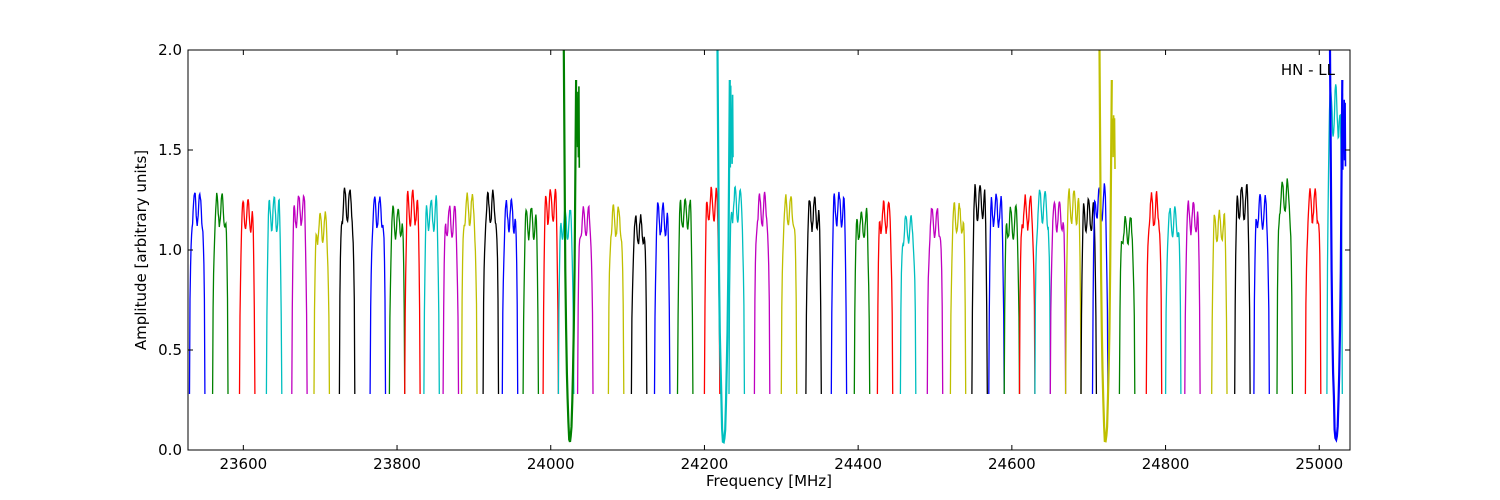  Describe the element at coordinates (170, 50) in the screenshot. I see `y-tick-label: 2.0` at that location.